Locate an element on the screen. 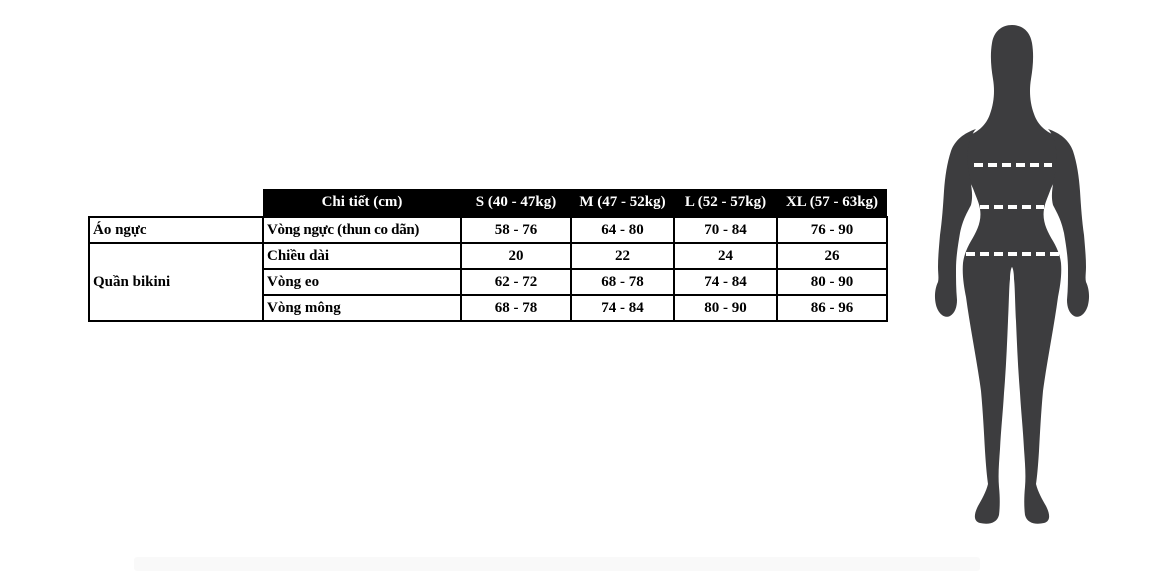  value-cell: 64 - 80 is located at coordinates (622, 230).